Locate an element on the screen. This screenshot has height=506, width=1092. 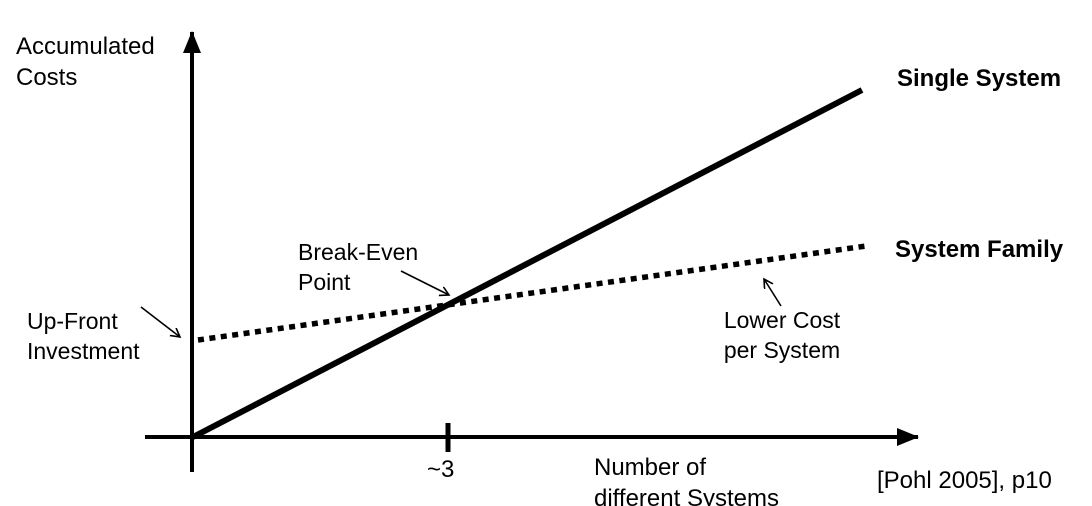
up-front-arrow is located at coordinates (160, 321).